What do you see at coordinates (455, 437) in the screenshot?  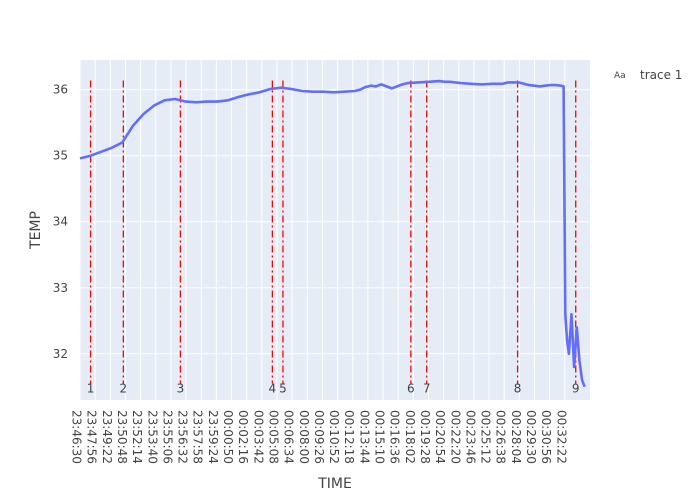 I see `x-tick-label: 00:22:20` at bounding box center [455, 437].